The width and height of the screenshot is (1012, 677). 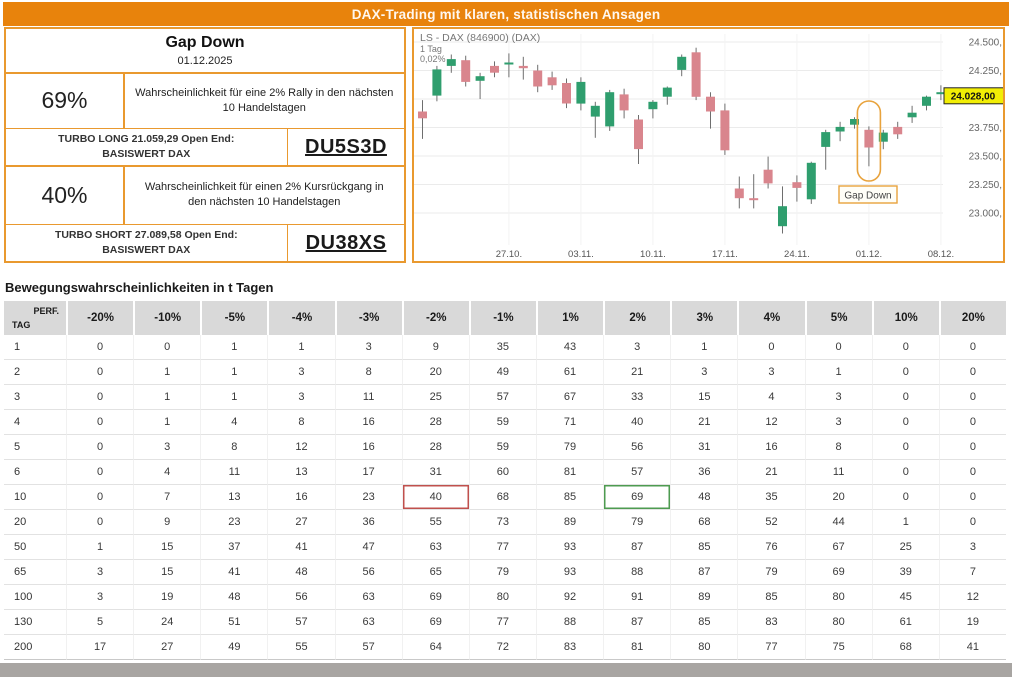 I want to click on svg-text: Gap Down, so click(x=867, y=196).